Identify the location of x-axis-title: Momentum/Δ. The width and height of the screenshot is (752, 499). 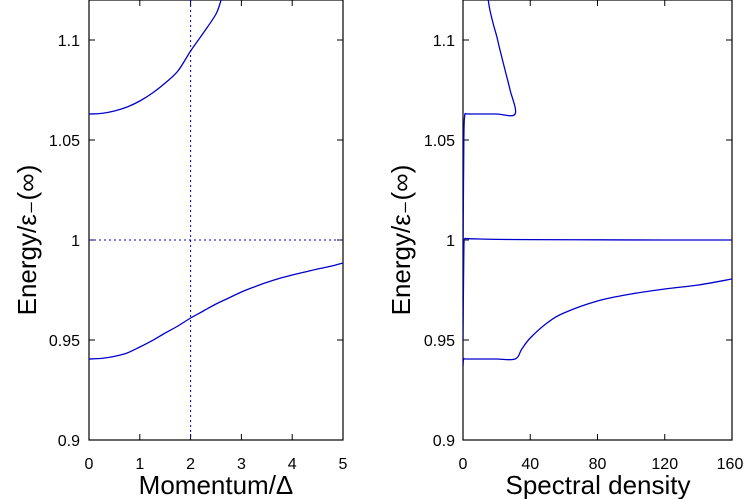
(216, 484).